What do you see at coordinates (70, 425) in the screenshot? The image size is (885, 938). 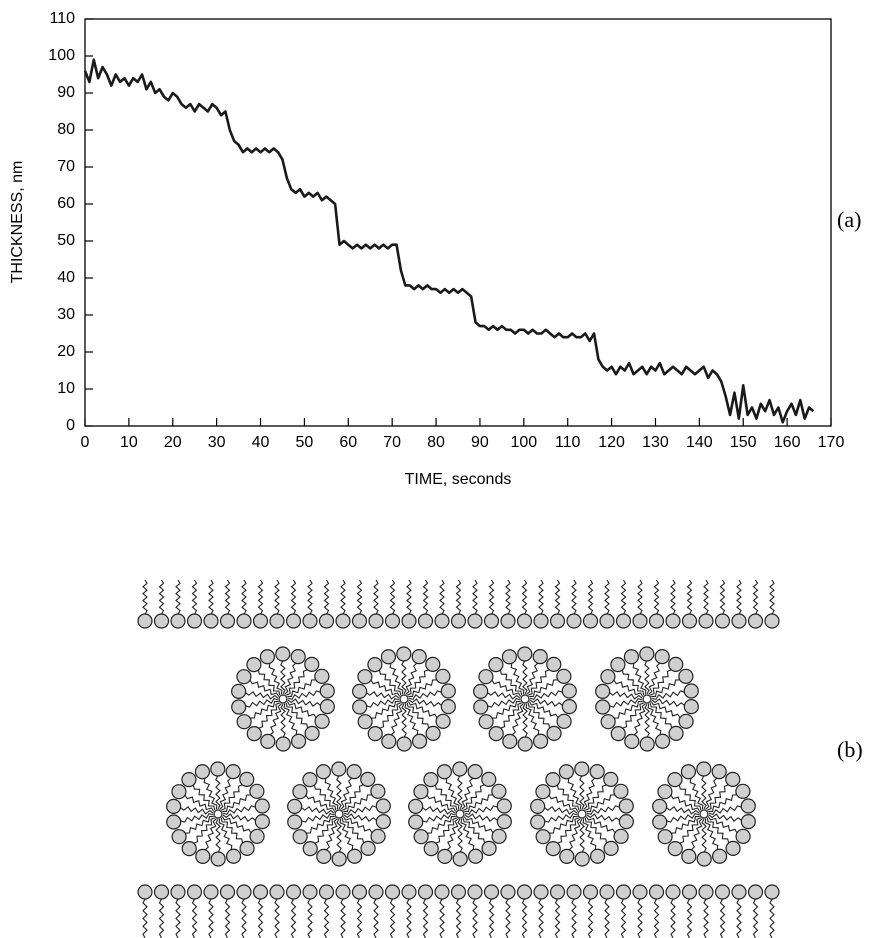 I see `y-tick-label: 0` at bounding box center [70, 425].